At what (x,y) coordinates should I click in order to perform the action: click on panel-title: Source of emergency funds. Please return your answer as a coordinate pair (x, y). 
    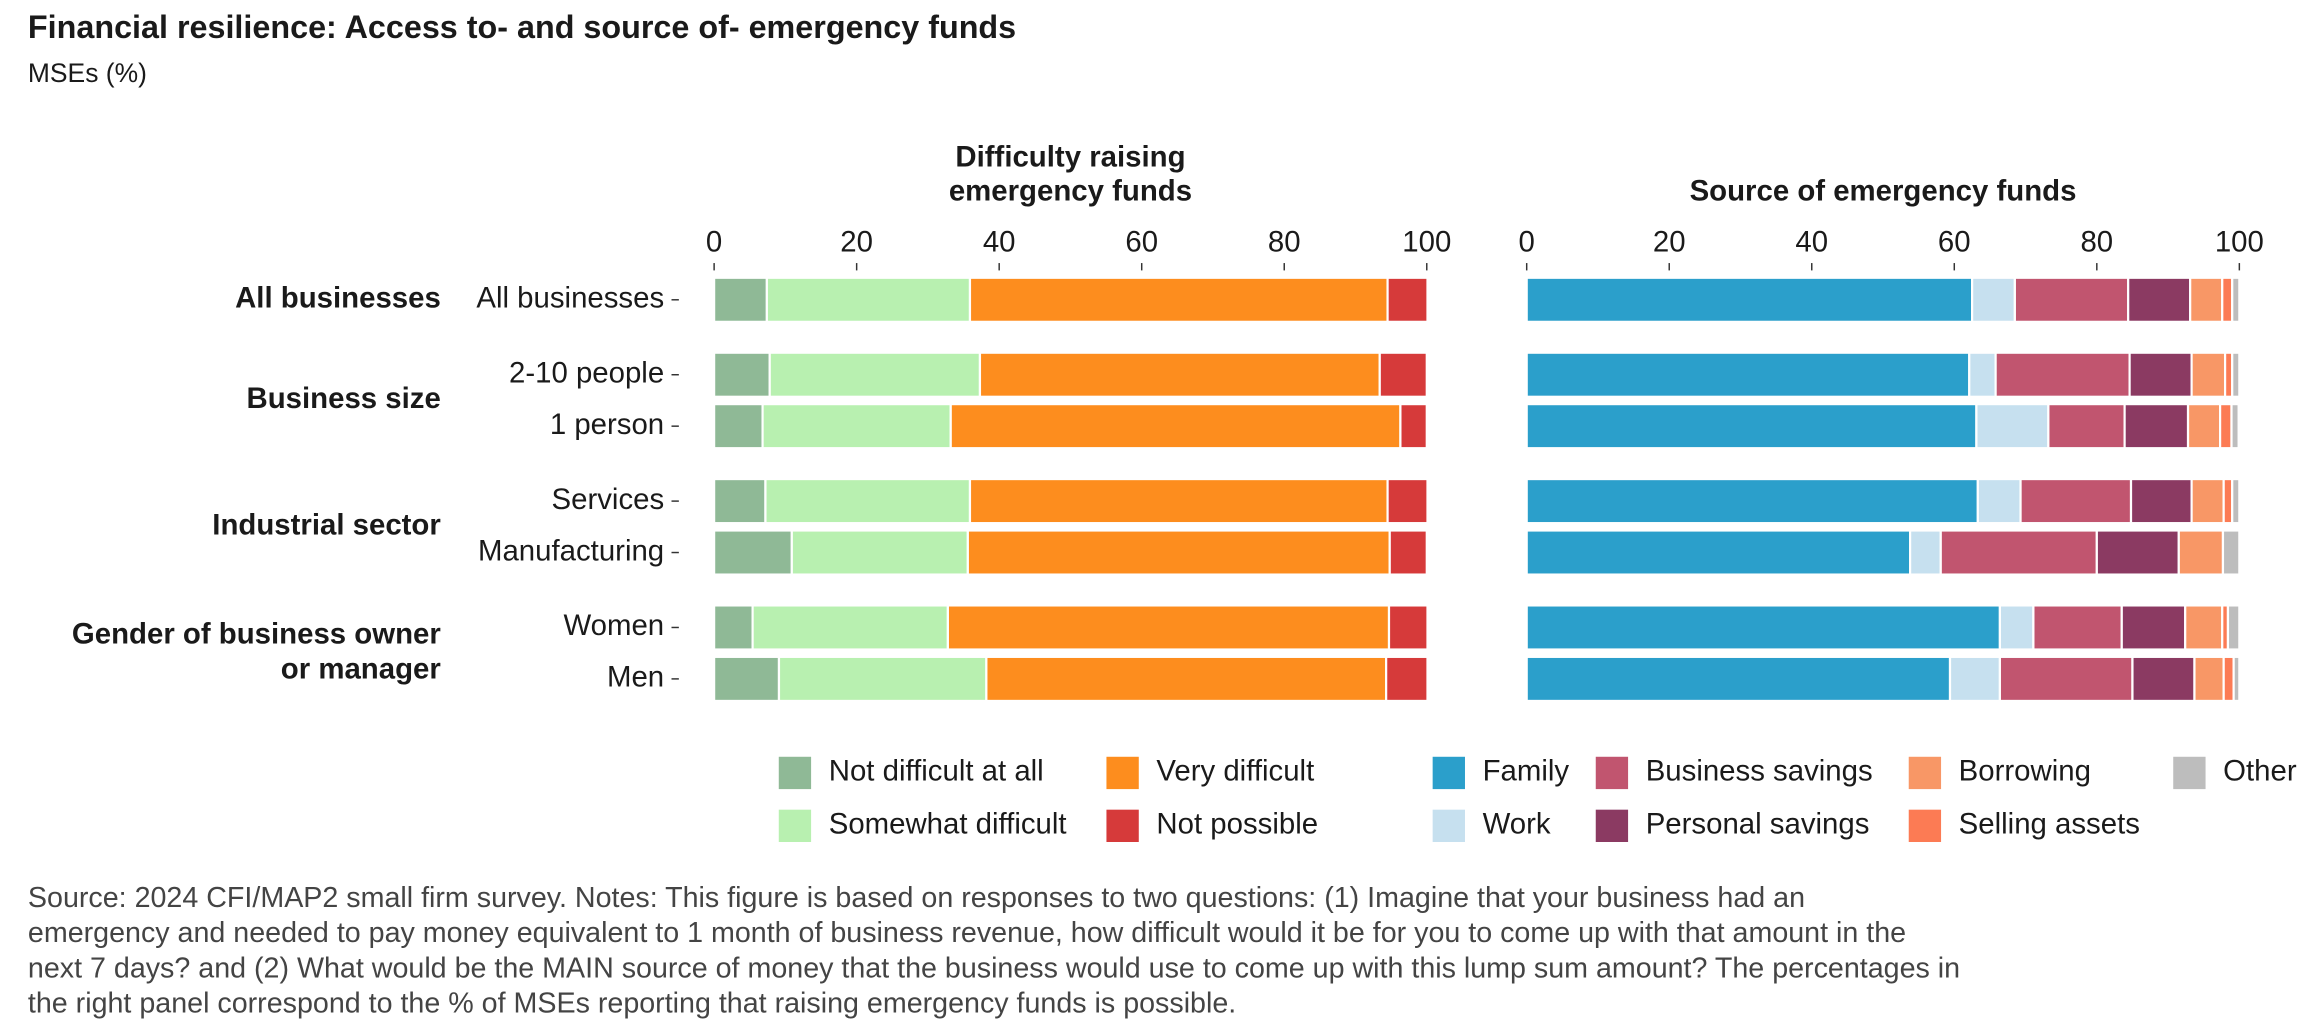
    Looking at the image, I should click on (1883, 190).